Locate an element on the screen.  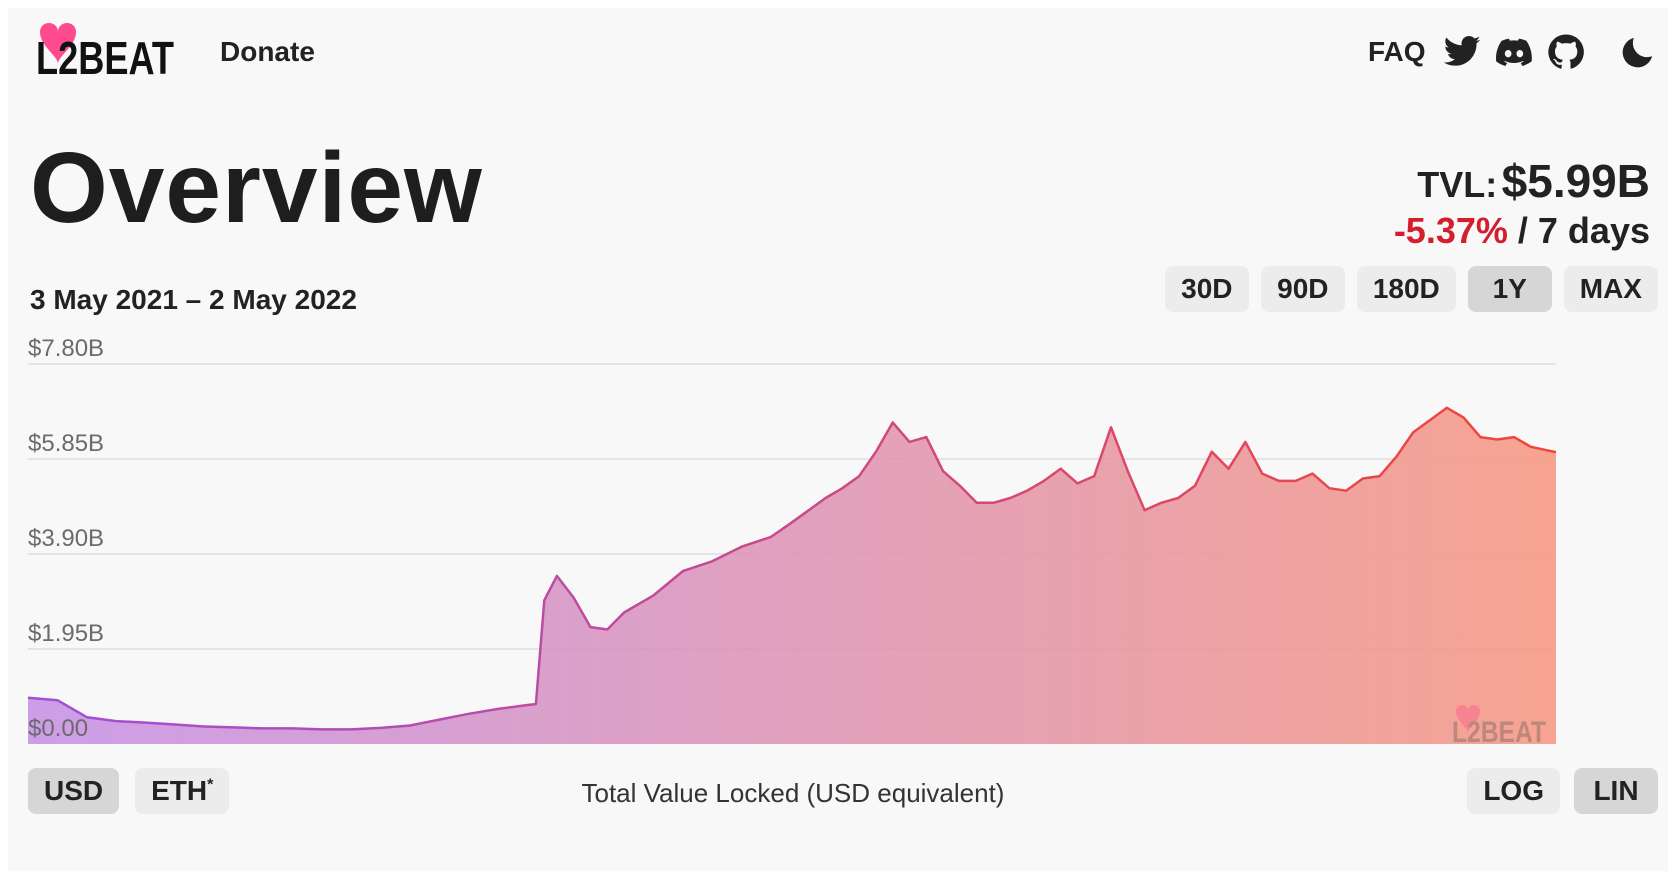
range-button-180d: 180D is located at coordinates (1406, 289).